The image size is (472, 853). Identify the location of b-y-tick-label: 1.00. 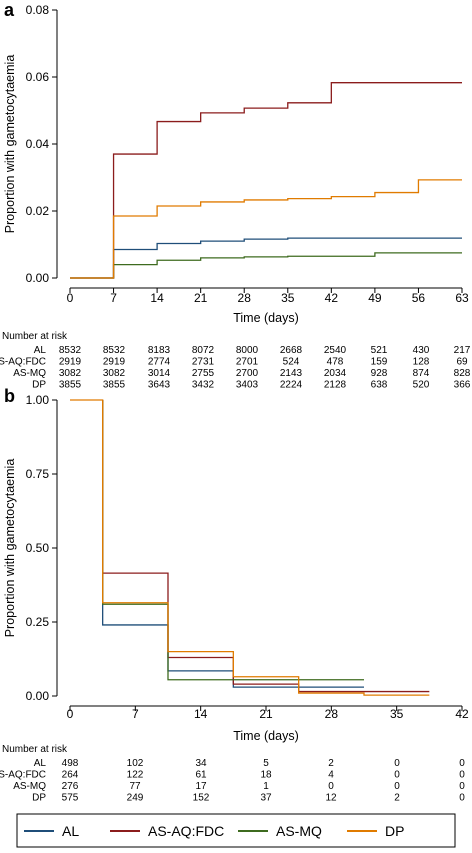
(38, 400).